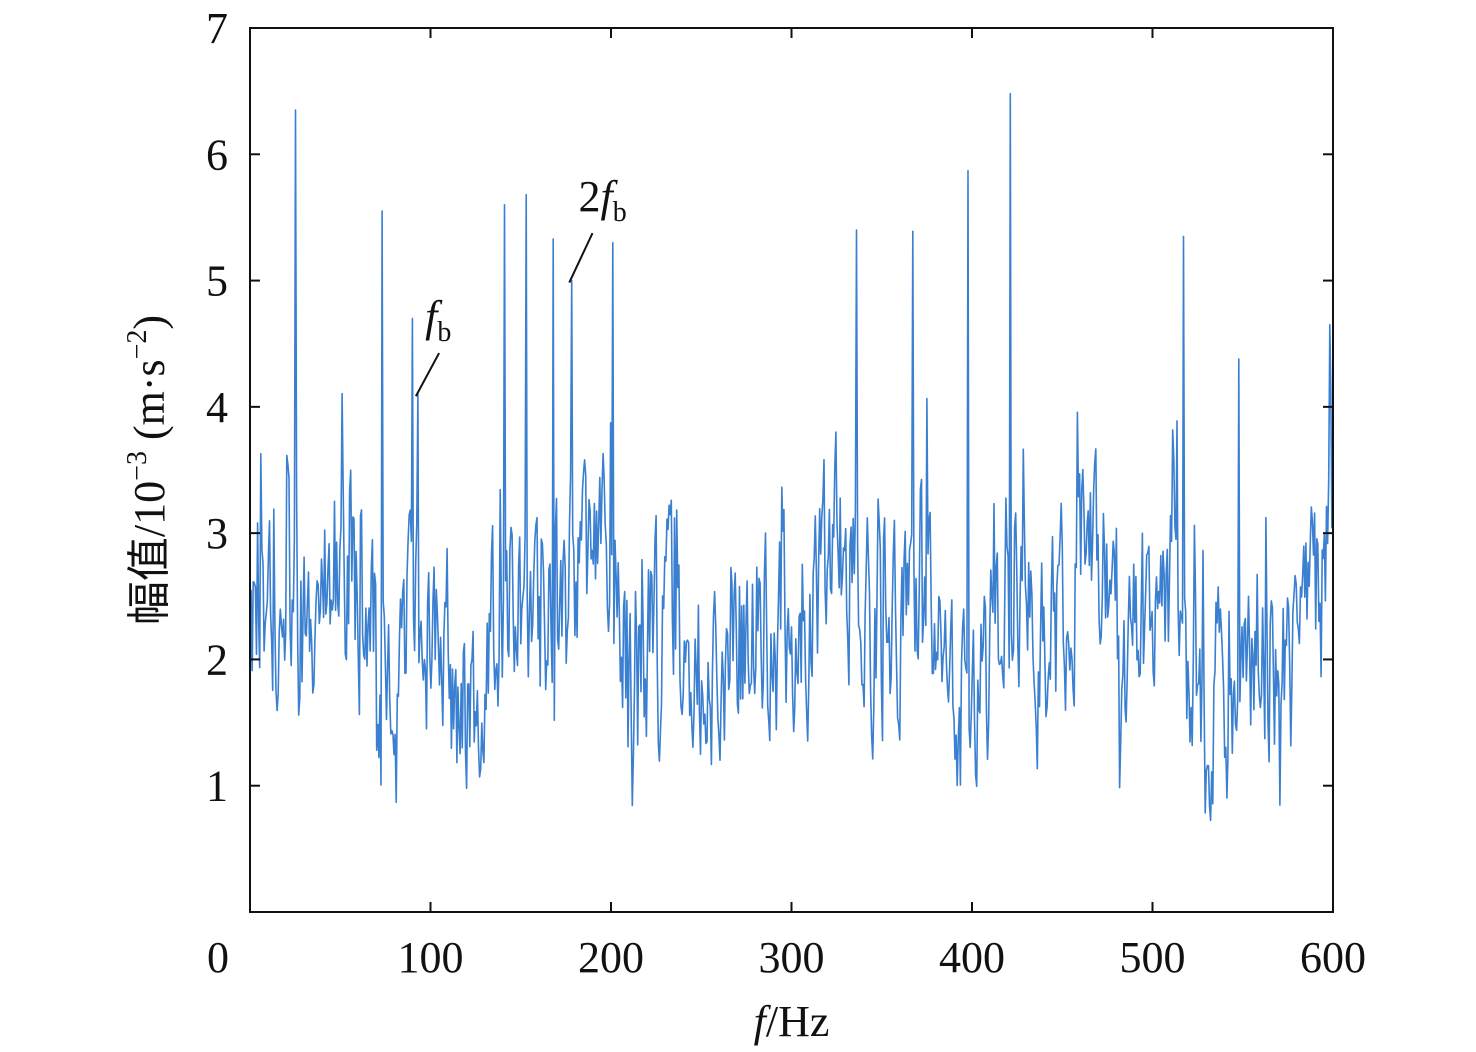  What do you see at coordinates (217, 407) in the screenshot?
I see `y-tick-label: 4` at bounding box center [217, 407].